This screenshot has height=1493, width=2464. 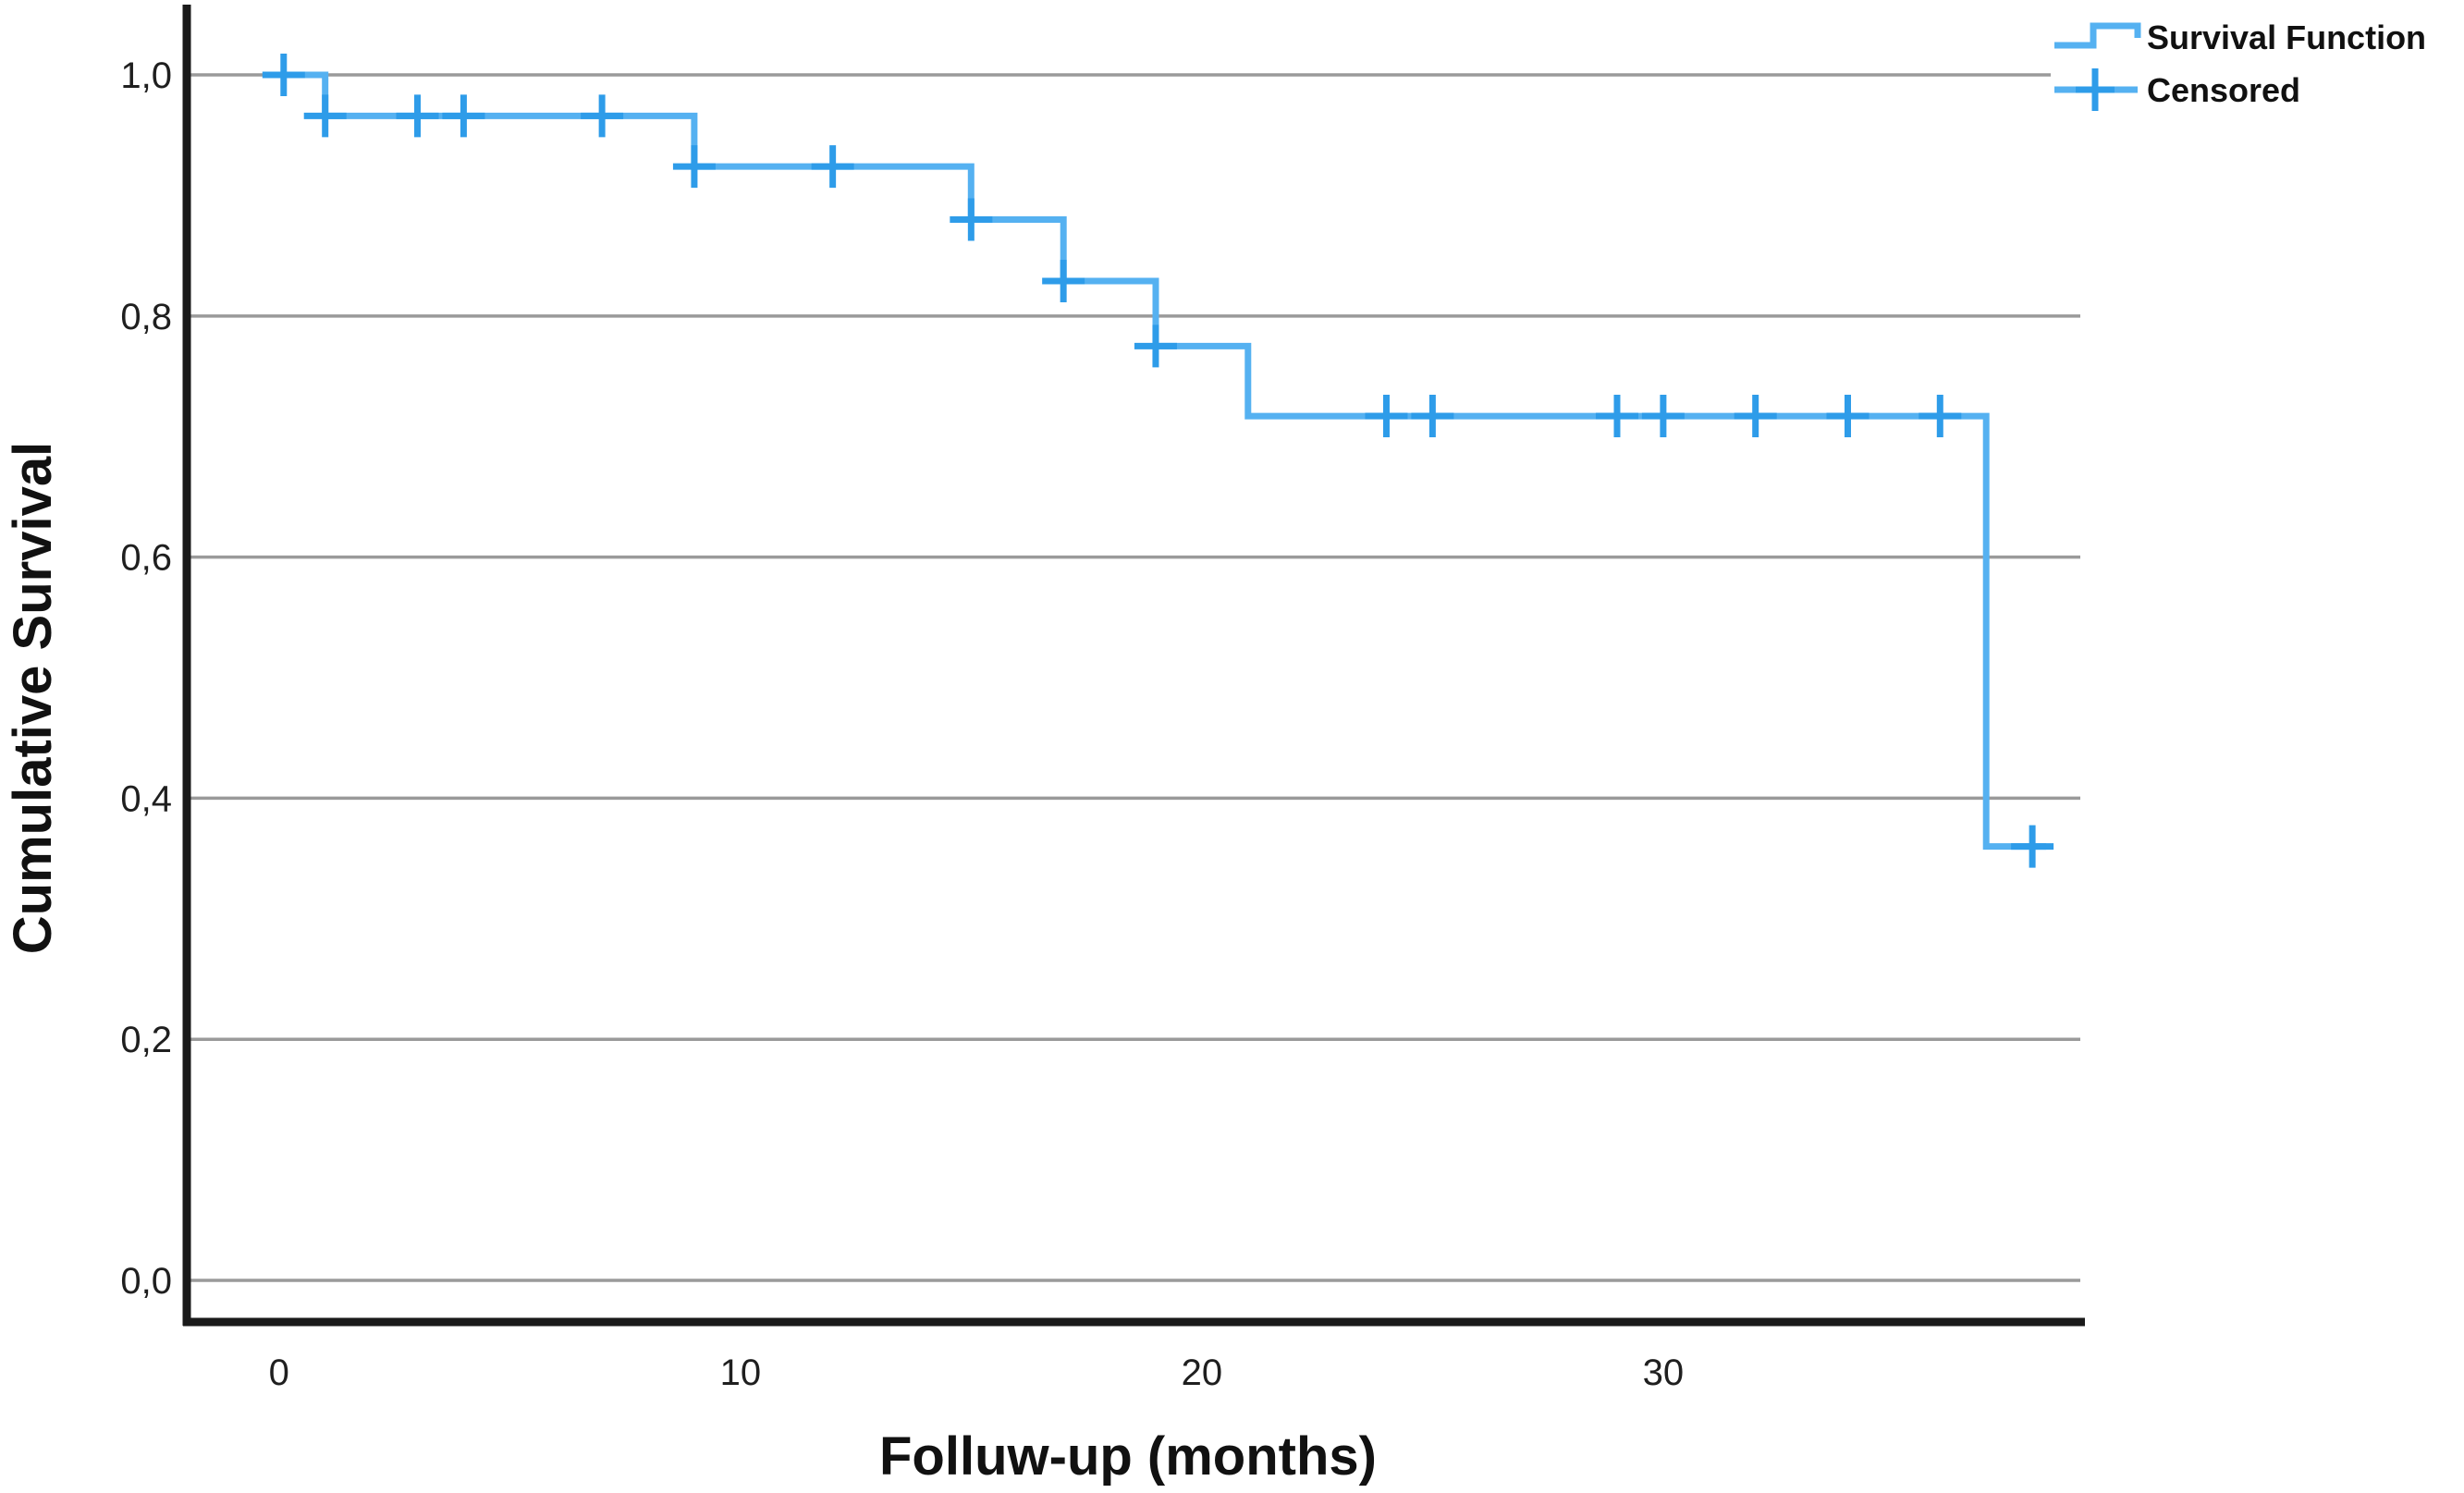 I want to click on y-tick-label: 0,4, so click(x=146, y=798).